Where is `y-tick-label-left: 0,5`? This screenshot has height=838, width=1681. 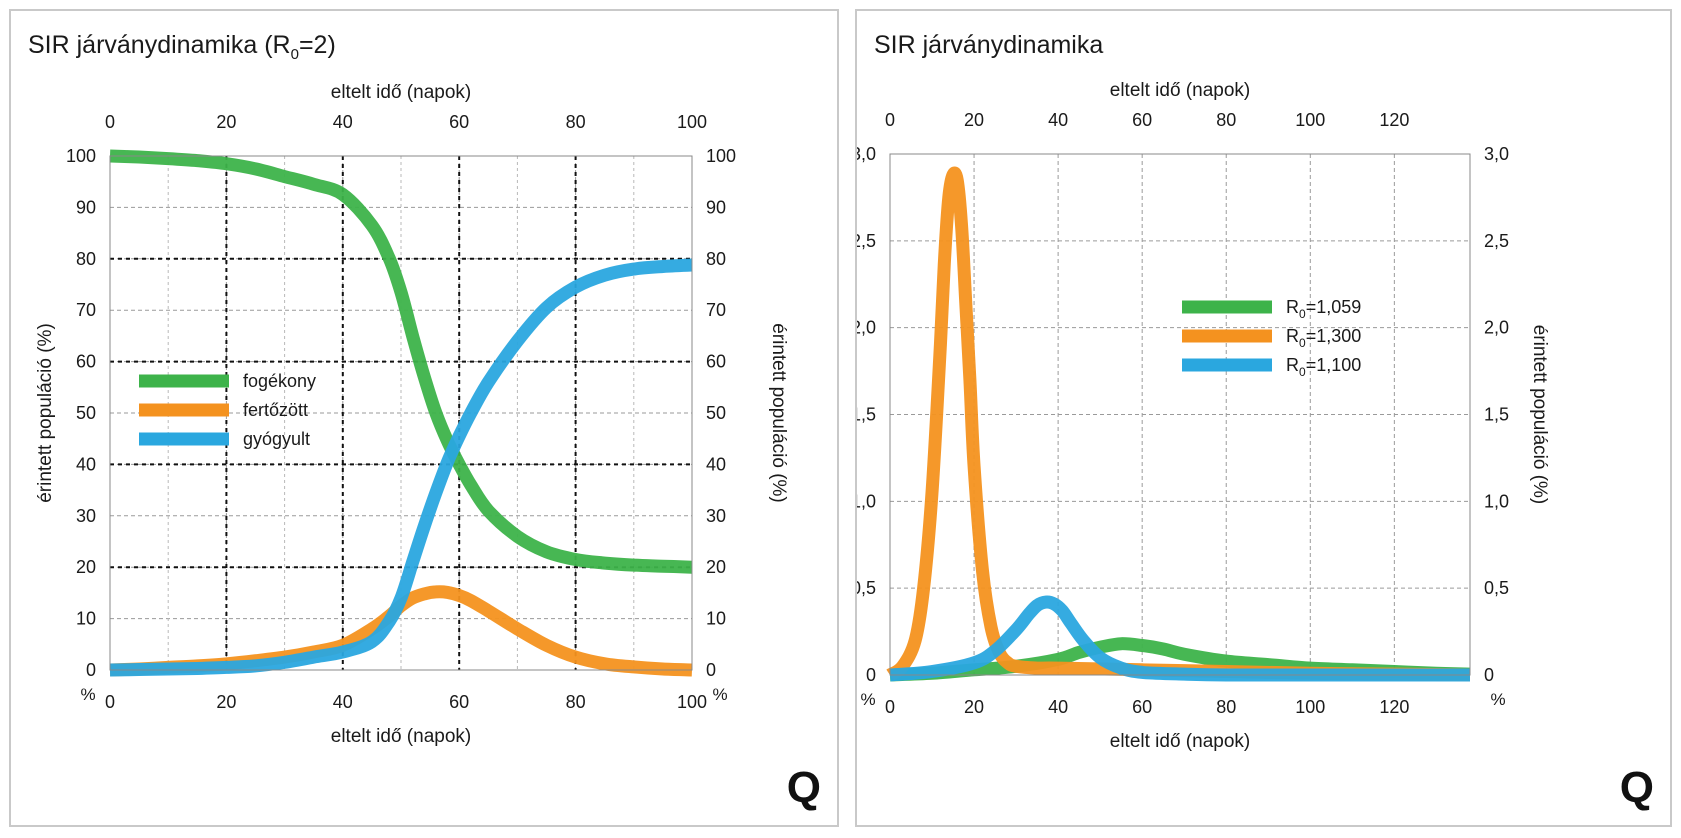
y-tick-label-left: 0,5 is located at coordinates (866, 588).